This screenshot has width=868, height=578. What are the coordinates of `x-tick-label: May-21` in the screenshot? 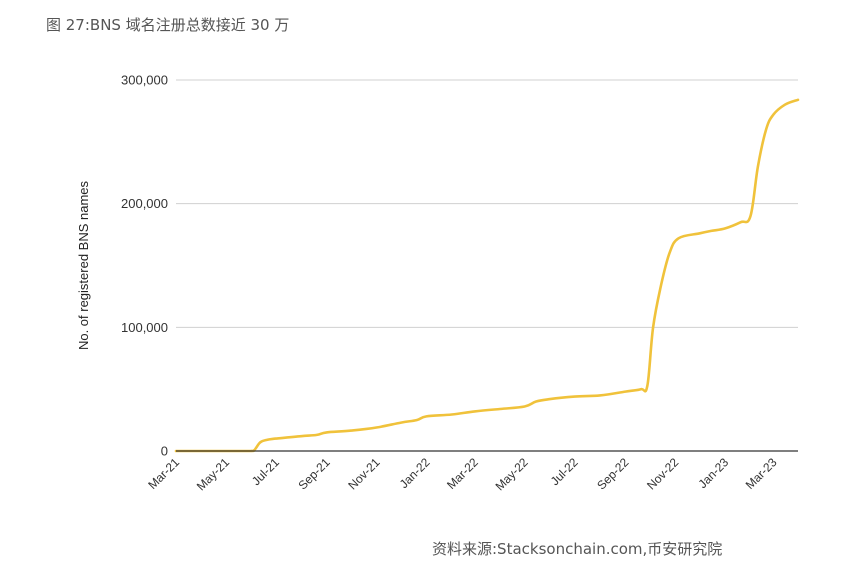 It's located at (213, 474).